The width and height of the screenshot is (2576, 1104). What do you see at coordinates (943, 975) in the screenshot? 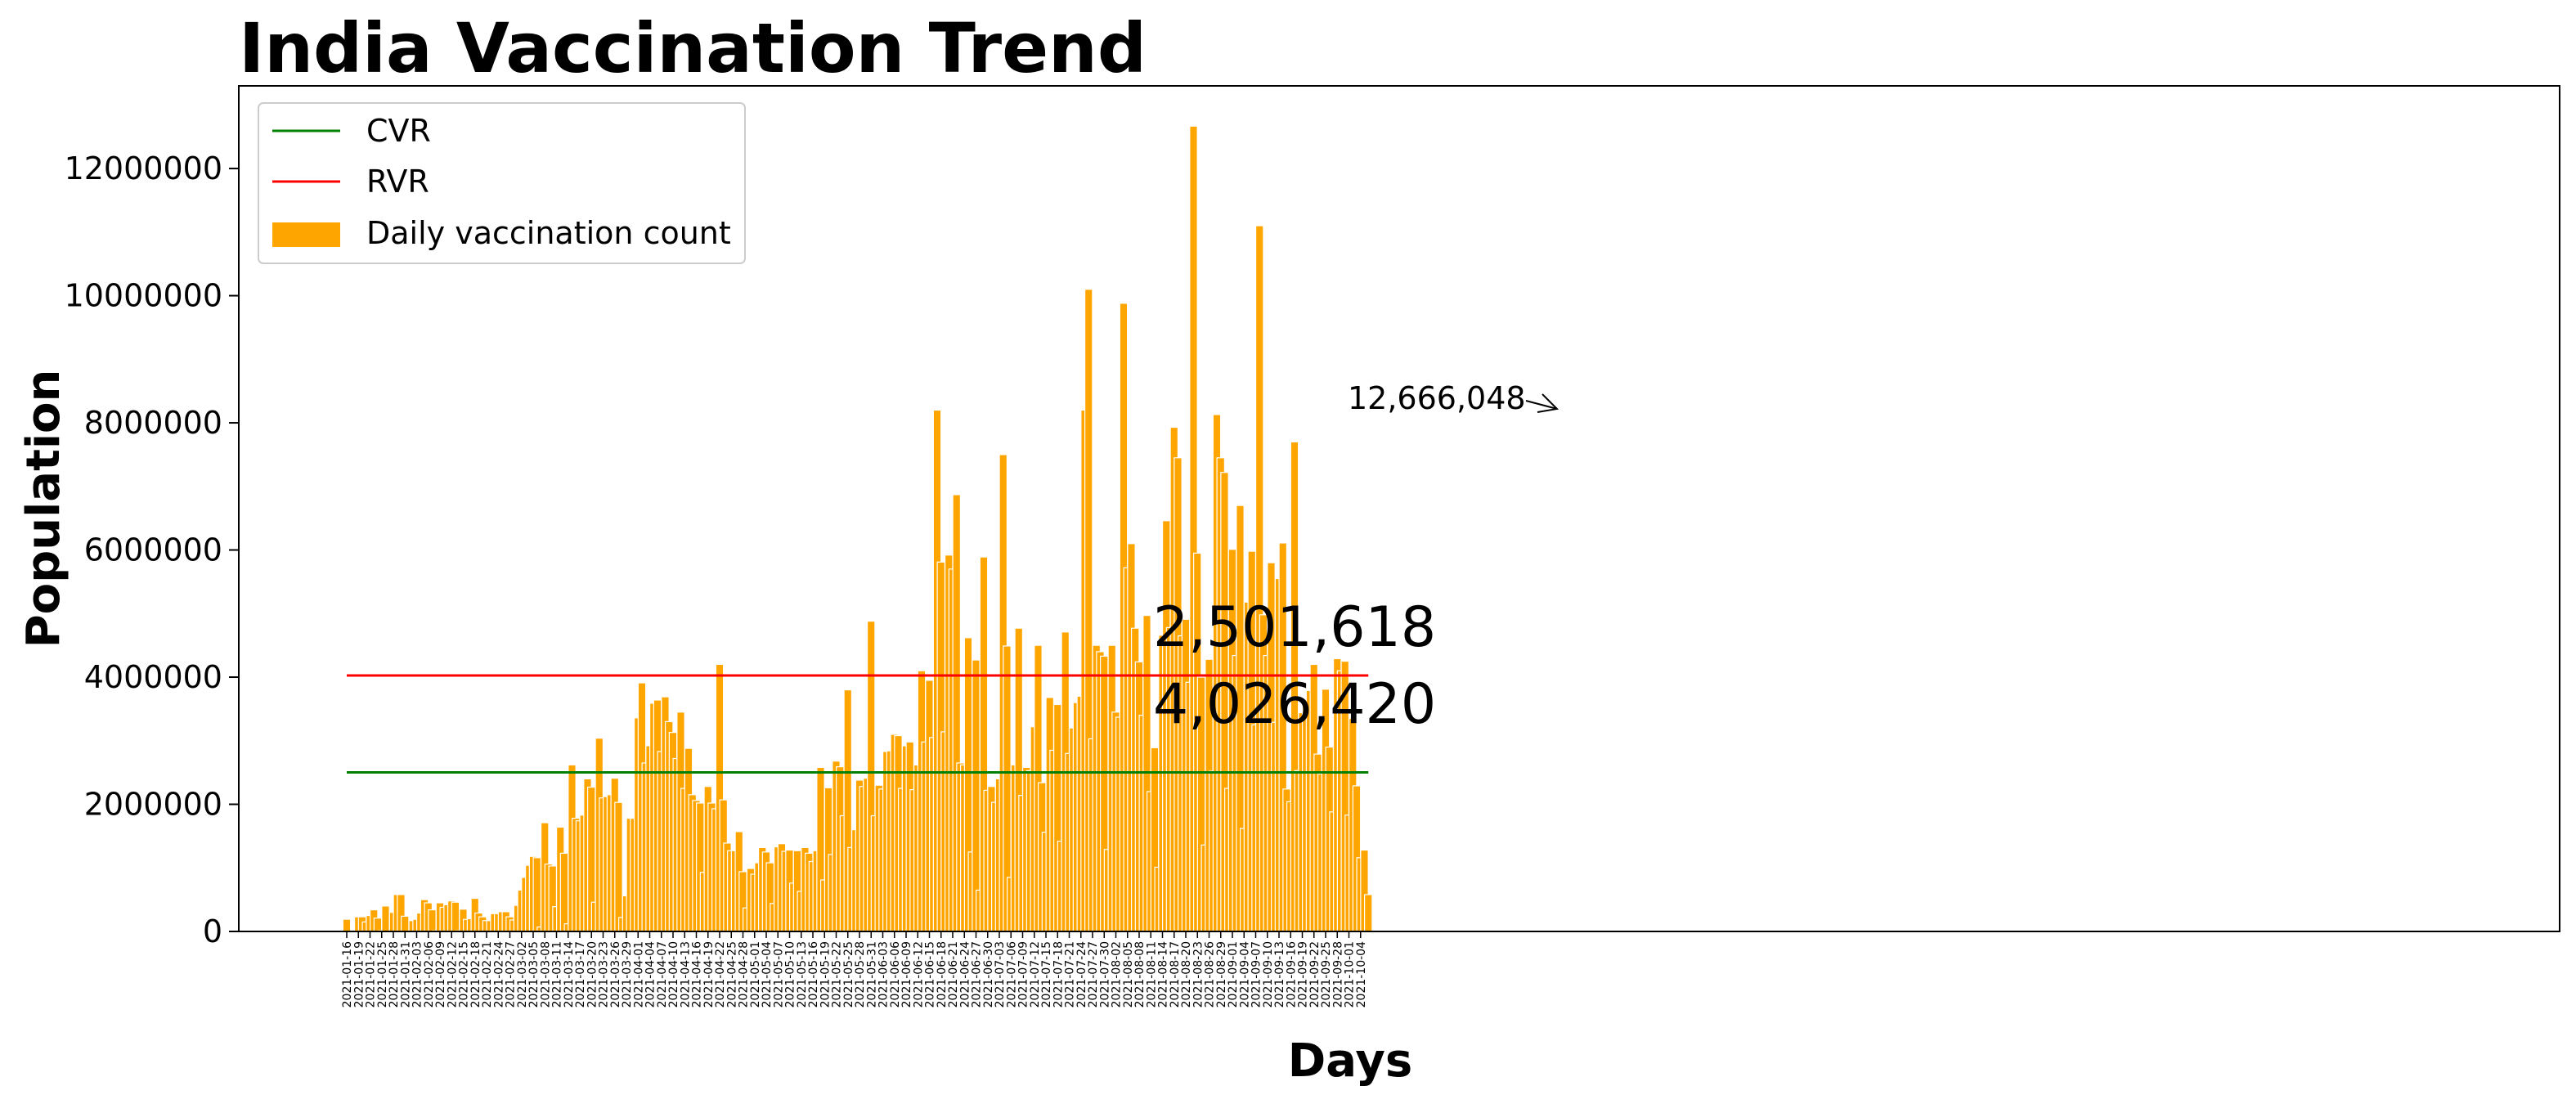
I see `x-tick-label: 2021-06-18` at bounding box center [943, 975].